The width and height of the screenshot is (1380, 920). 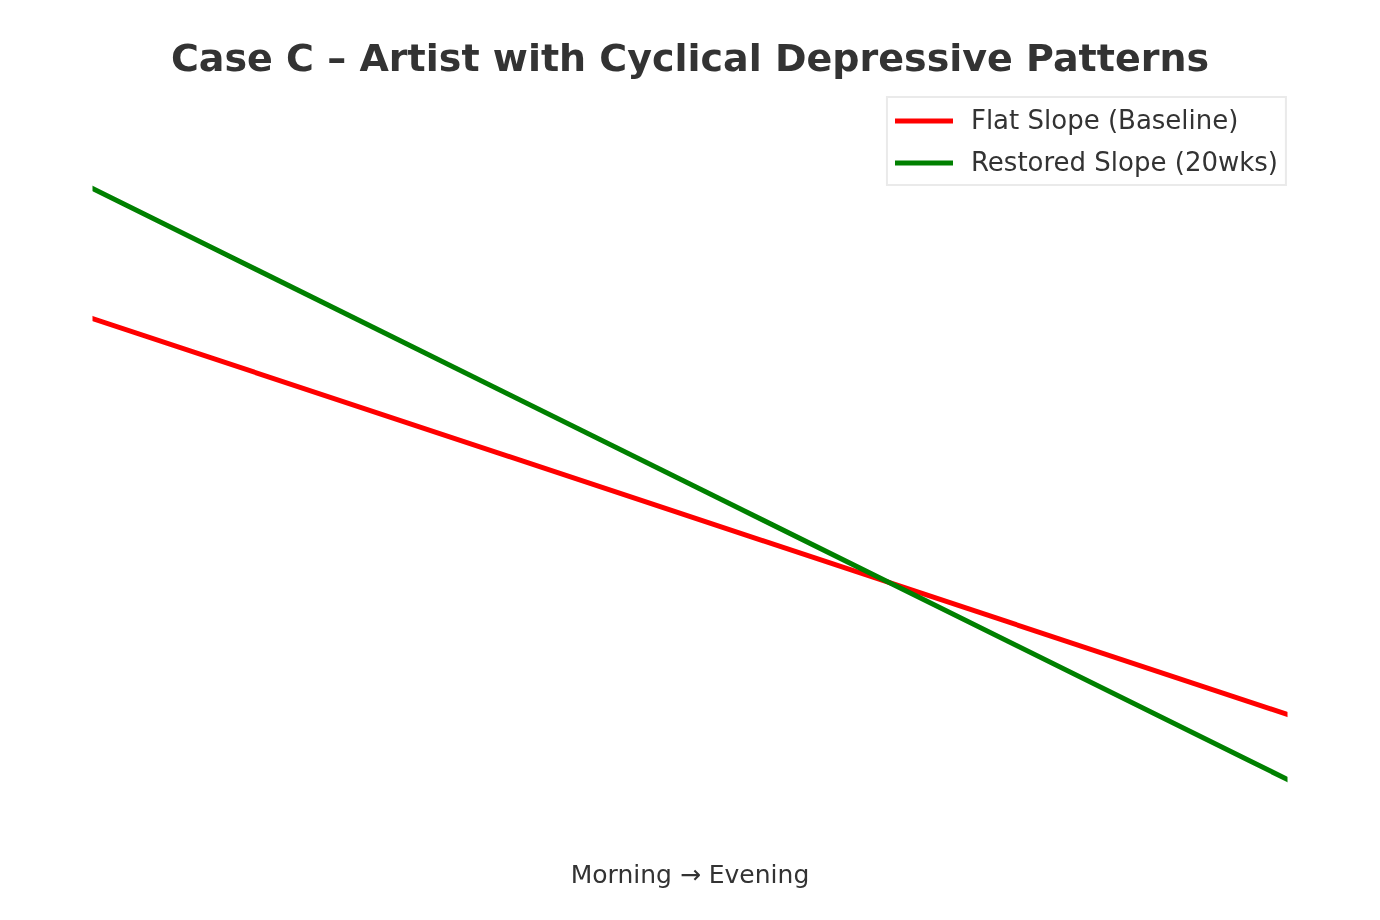 I want to click on x-axis-title: Morning → Evening, so click(x=690, y=874).